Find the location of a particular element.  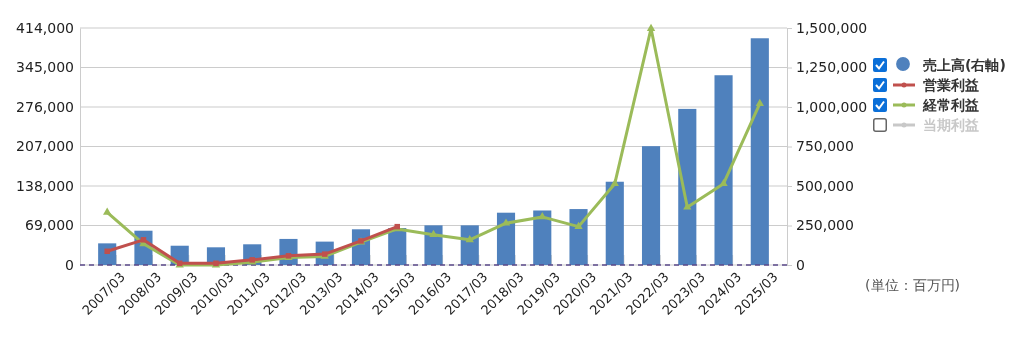

y-tick-label: 69,000 is located at coordinates (49, 225).